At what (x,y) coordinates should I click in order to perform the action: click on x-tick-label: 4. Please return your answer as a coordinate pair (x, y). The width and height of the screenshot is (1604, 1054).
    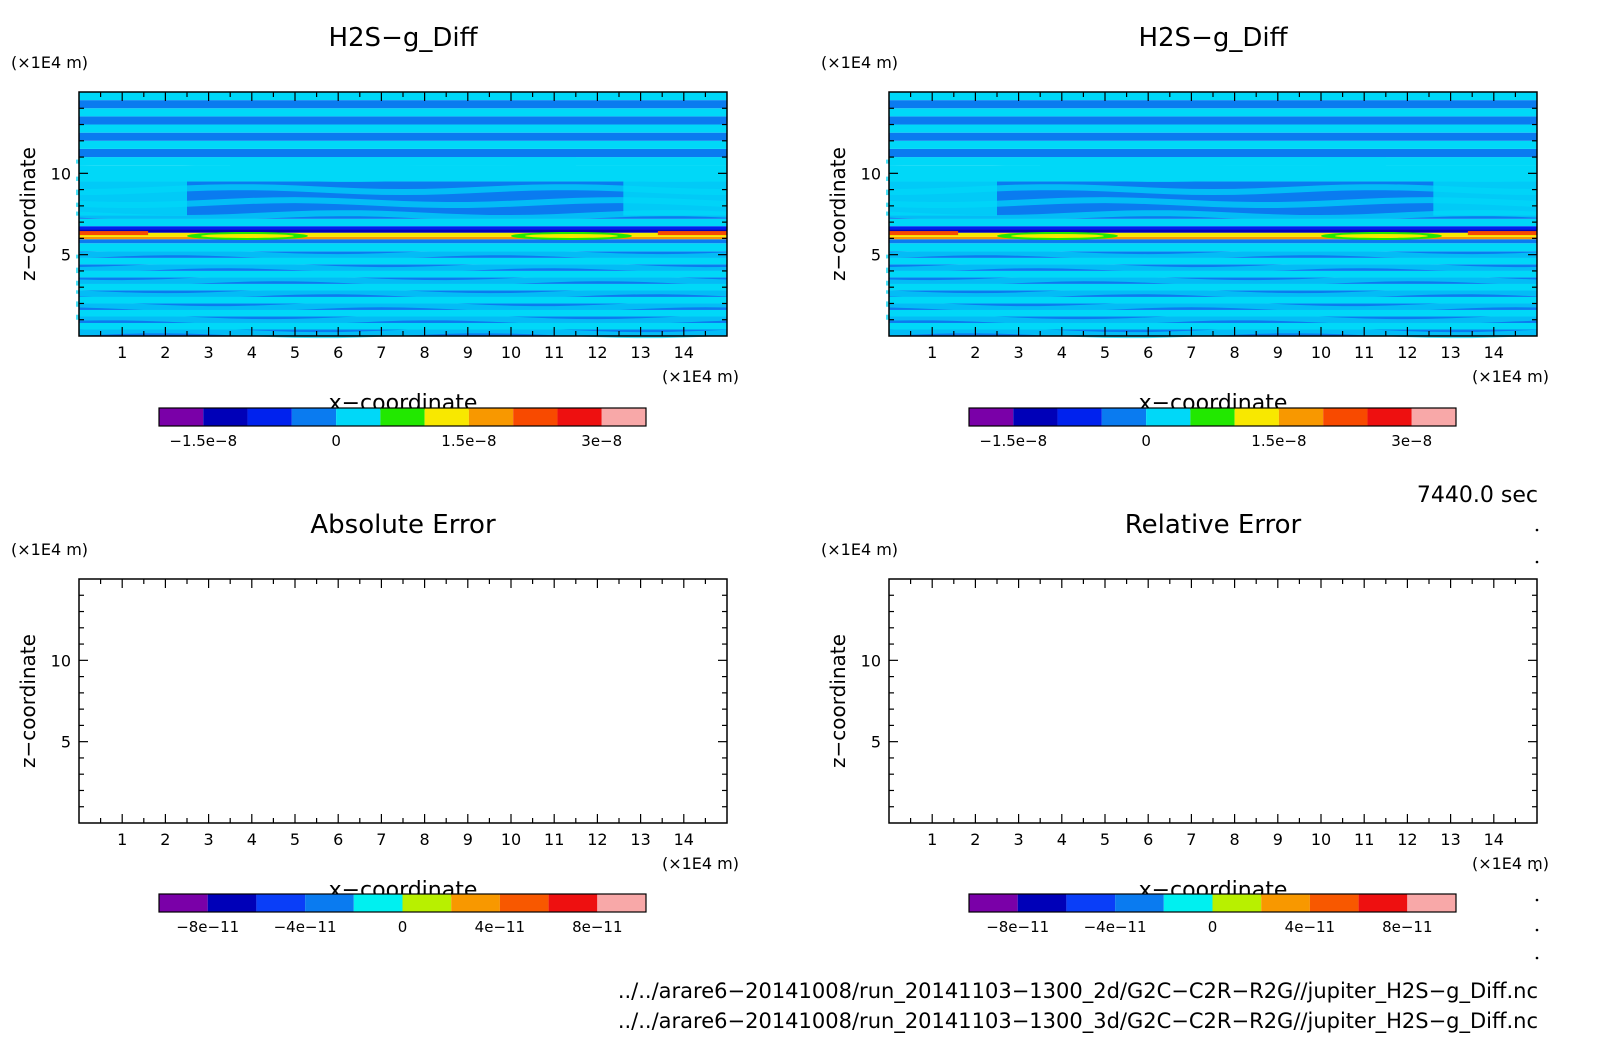
    Looking at the image, I should click on (1062, 839).